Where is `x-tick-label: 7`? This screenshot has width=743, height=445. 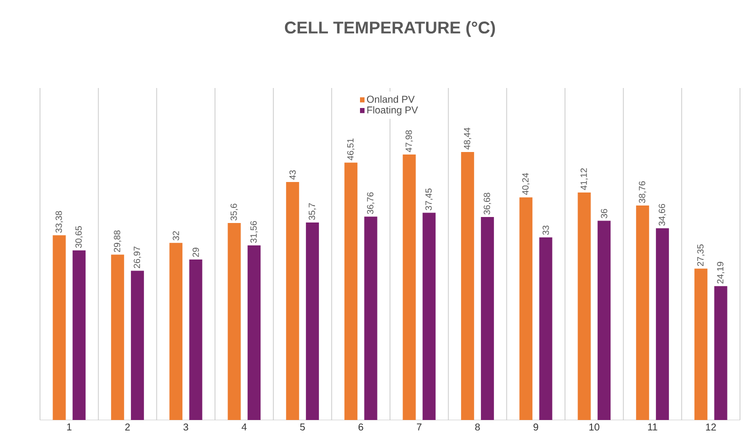
x-tick-label: 7 is located at coordinates (419, 427).